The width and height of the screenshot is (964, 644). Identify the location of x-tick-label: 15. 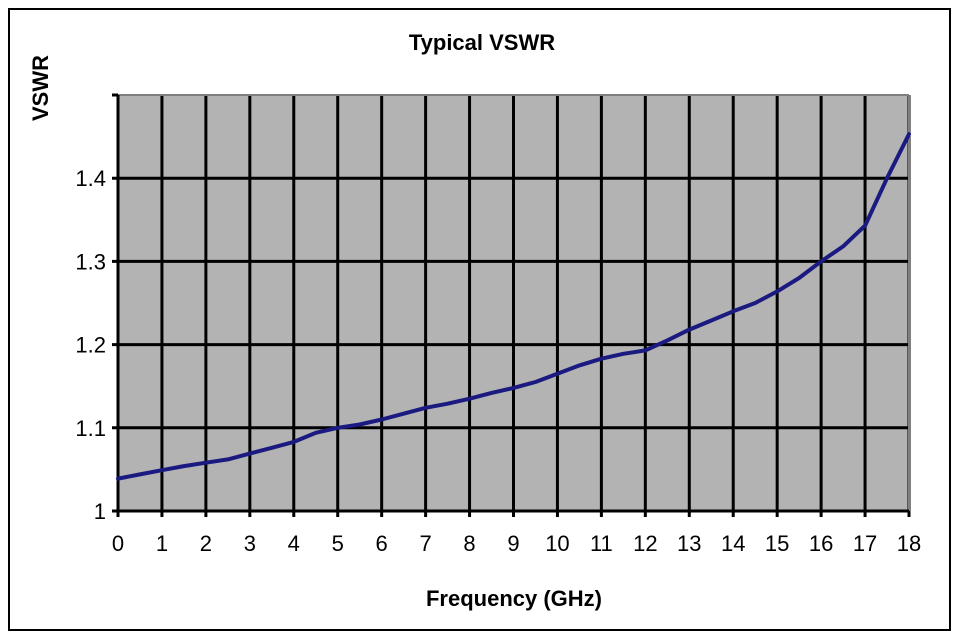
(777, 543).